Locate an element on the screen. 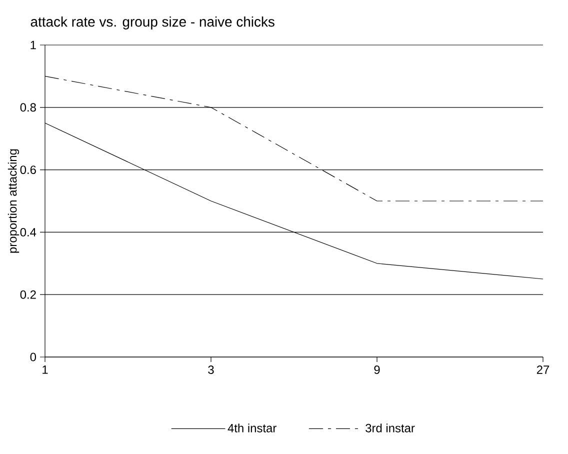 The width and height of the screenshot is (568, 454). x-tick-label: 3 is located at coordinates (211, 370).